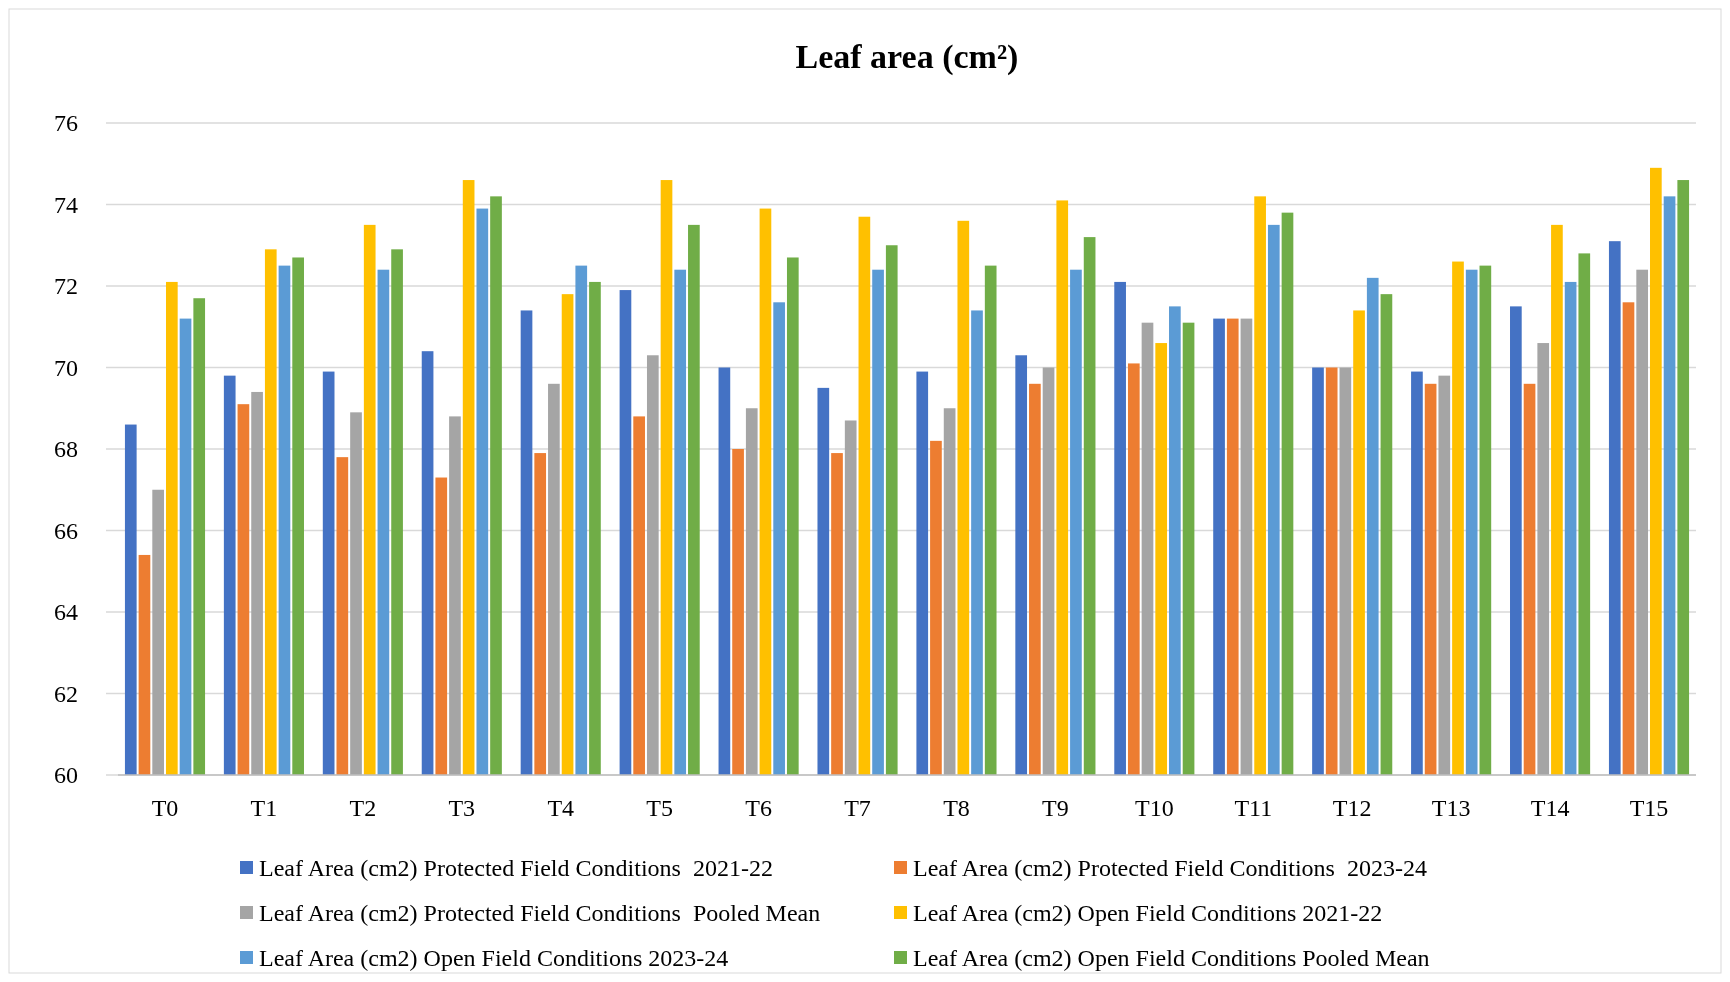 The width and height of the screenshot is (1730, 982). What do you see at coordinates (264, 808) in the screenshot?
I see `x-tick-label: T1` at bounding box center [264, 808].